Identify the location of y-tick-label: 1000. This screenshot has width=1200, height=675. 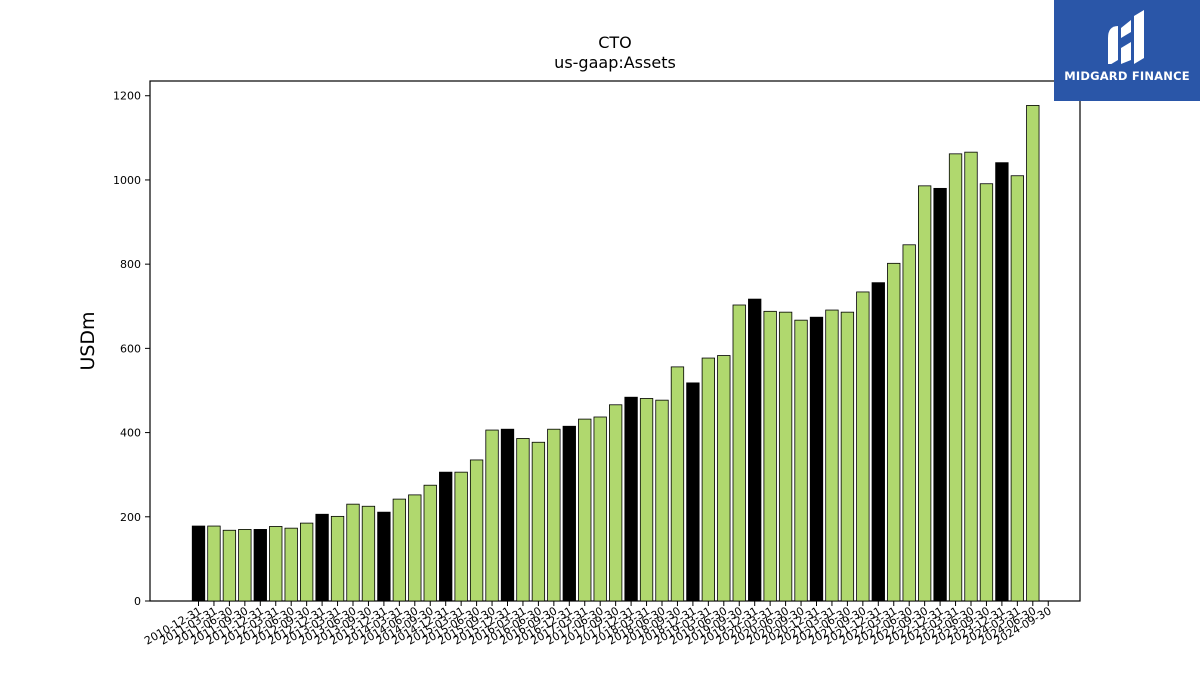
(127, 180).